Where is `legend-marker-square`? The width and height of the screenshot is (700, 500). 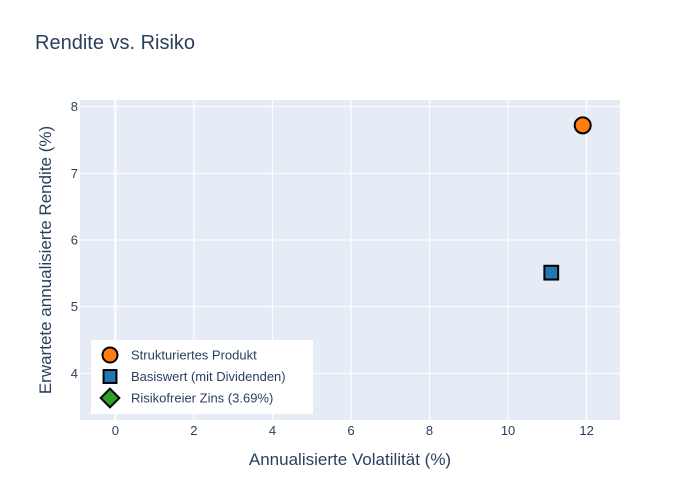
legend-marker-square is located at coordinates (110, 376).